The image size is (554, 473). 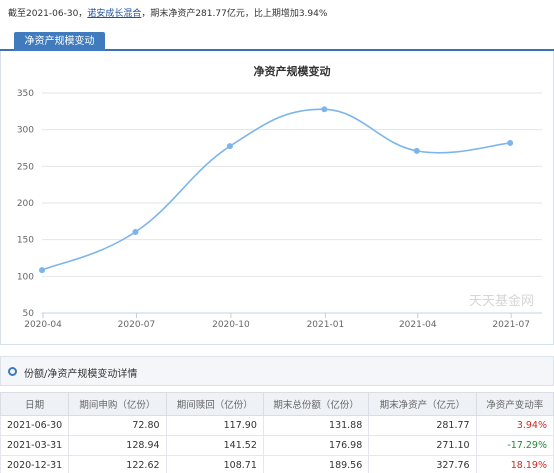 What do you see at coordinates (316, 425) in the screenshot?
I see `table-cell: 131.88` at bounding box center [316, 425].